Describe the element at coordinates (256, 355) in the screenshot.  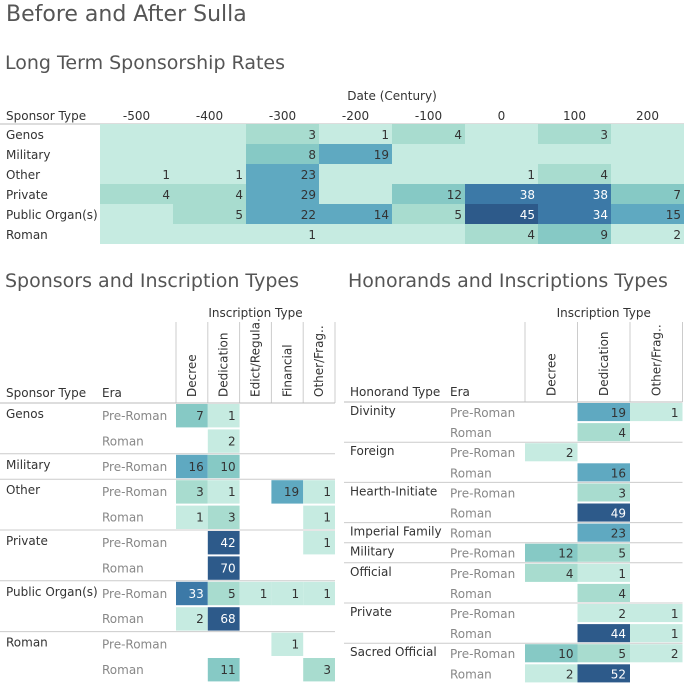
I see `column-label: Edict/Regula..` at that location.